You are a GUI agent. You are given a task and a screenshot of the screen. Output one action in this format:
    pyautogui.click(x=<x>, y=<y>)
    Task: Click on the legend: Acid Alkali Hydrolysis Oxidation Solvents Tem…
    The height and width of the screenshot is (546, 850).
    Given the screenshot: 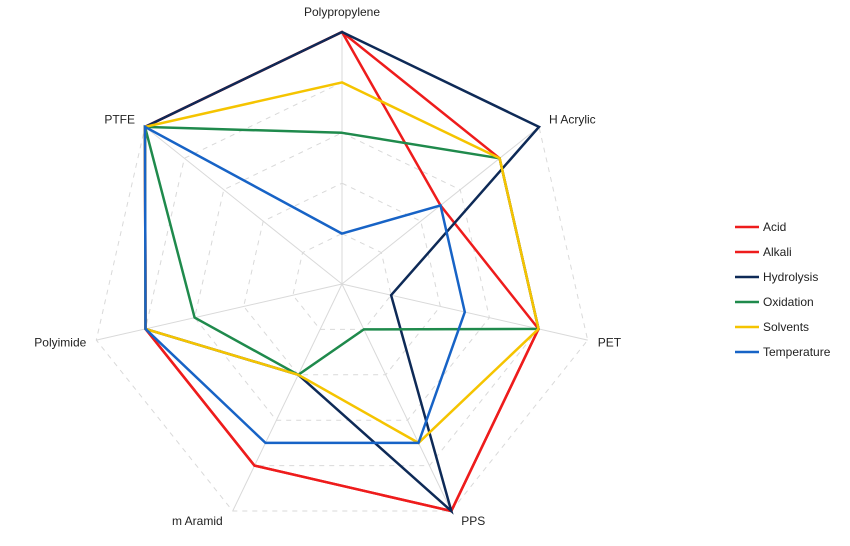 What is the action you would take?
    pyautogui.click(x=783, y=289)
    